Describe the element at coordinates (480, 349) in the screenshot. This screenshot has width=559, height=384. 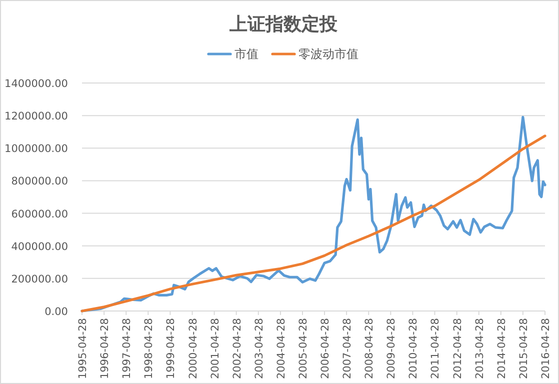
I see `x-tick-label: 2013-04-28` at that location.